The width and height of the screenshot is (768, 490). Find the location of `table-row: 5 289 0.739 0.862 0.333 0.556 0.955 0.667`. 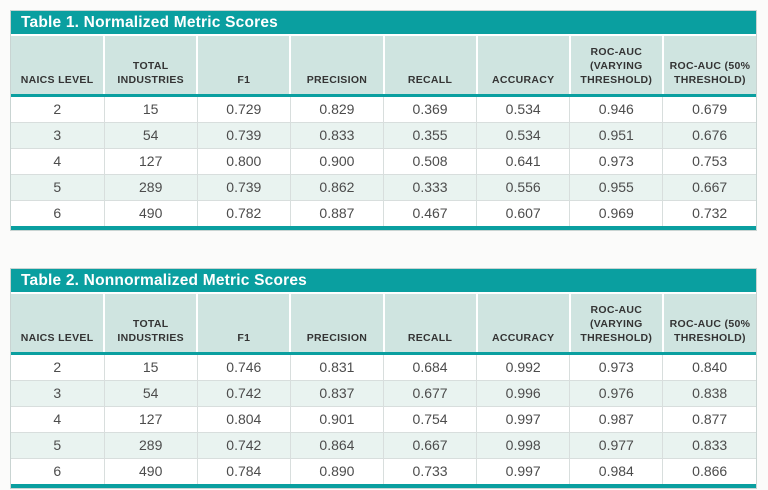

table-row: 5 289 0.739 0.862 0.333 0.556 0.955 0.667 is located at coordinates (383, 187).